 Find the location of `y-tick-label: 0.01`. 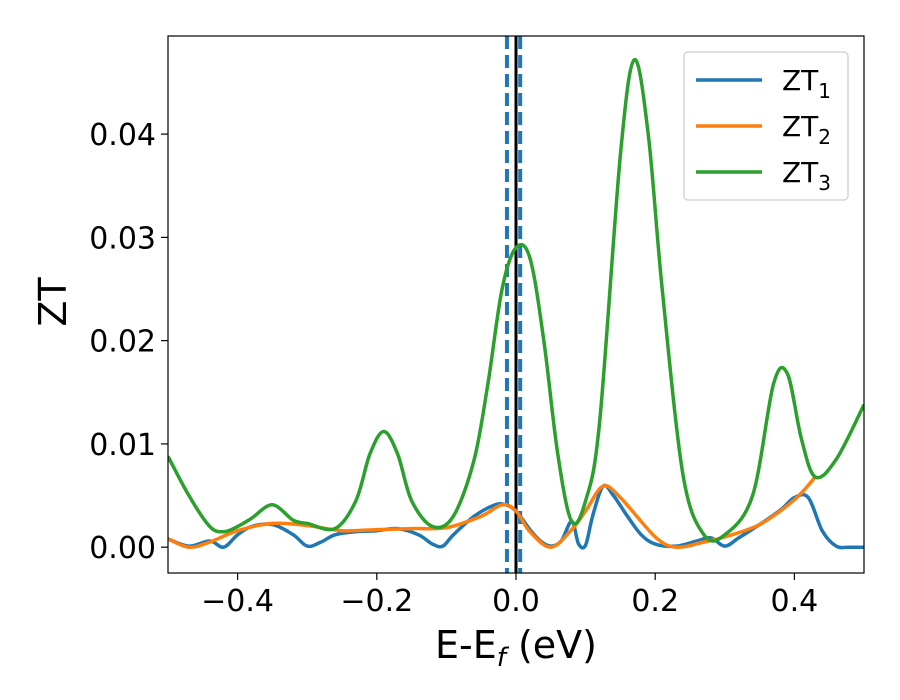

y-tick-label: 0.01 is located at coordinates (122, 445).